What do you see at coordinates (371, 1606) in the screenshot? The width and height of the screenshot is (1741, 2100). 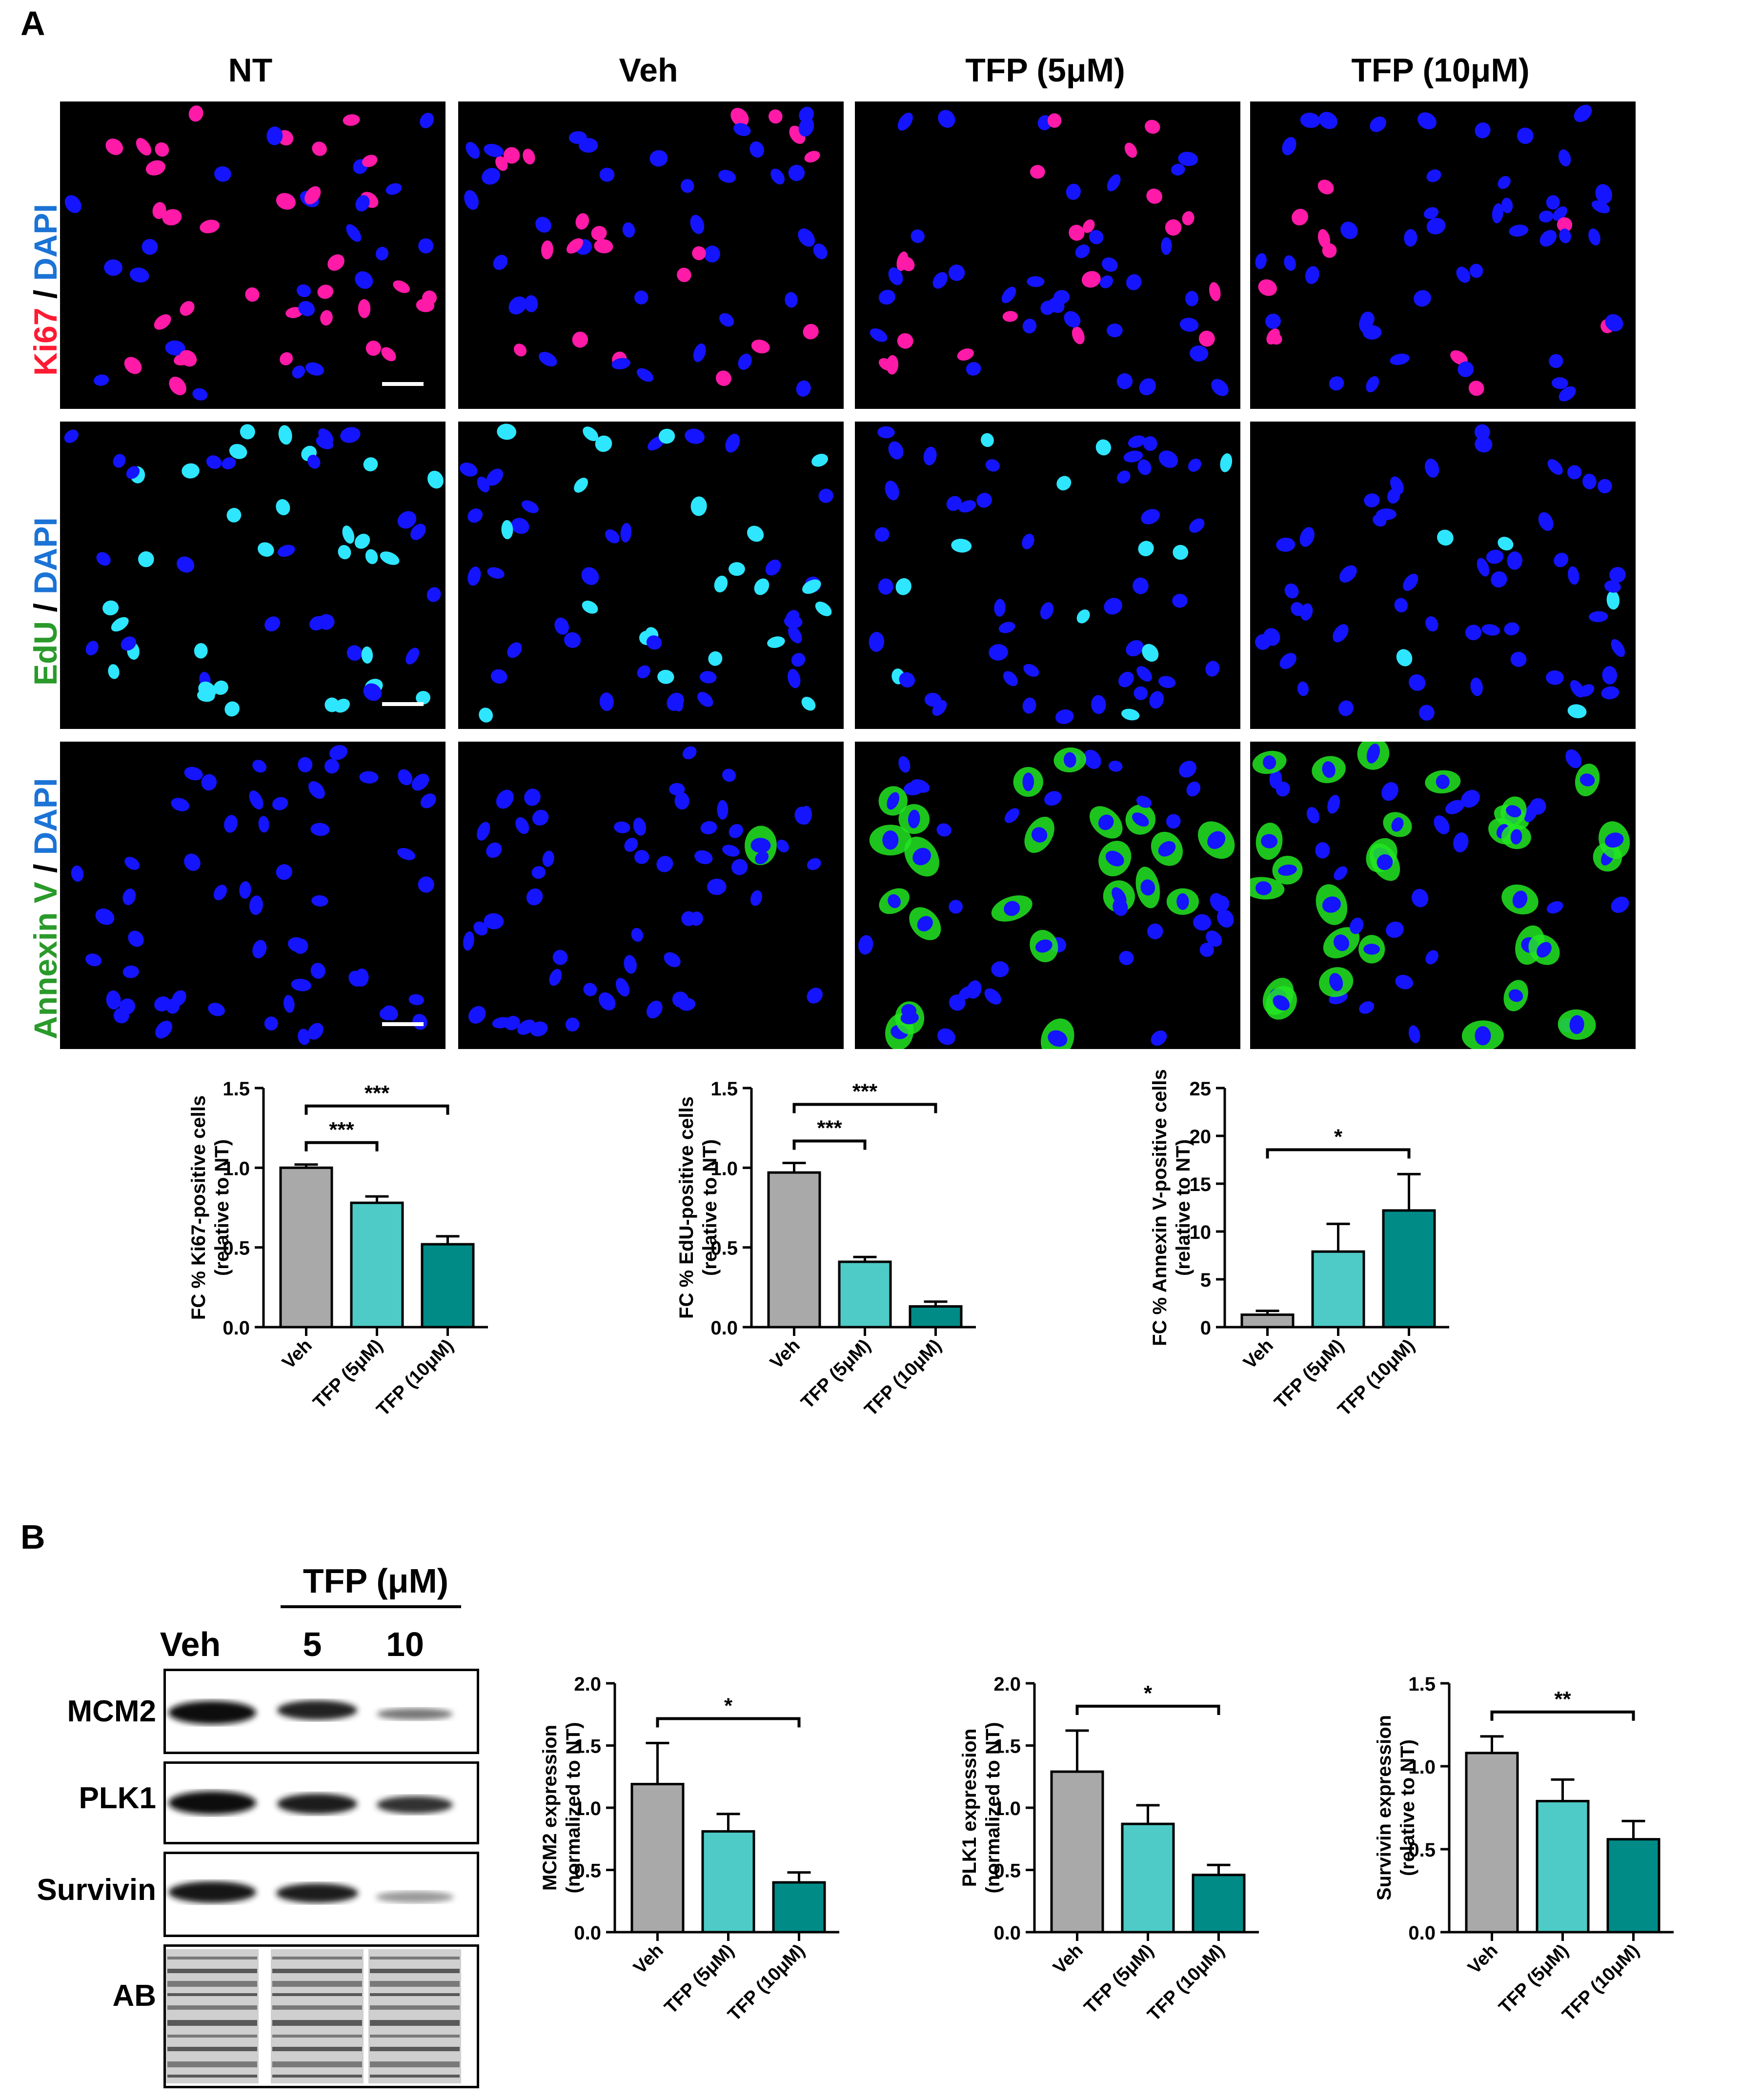 I see `wb-group-line` at bounding box center [371, 1606].